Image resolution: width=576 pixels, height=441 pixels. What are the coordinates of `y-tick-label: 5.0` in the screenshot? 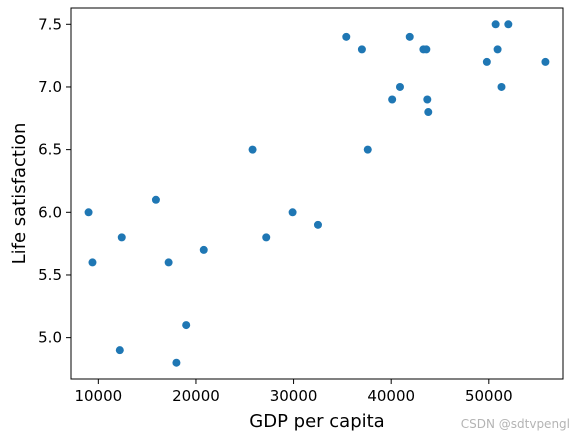 It's located at (50, 338).